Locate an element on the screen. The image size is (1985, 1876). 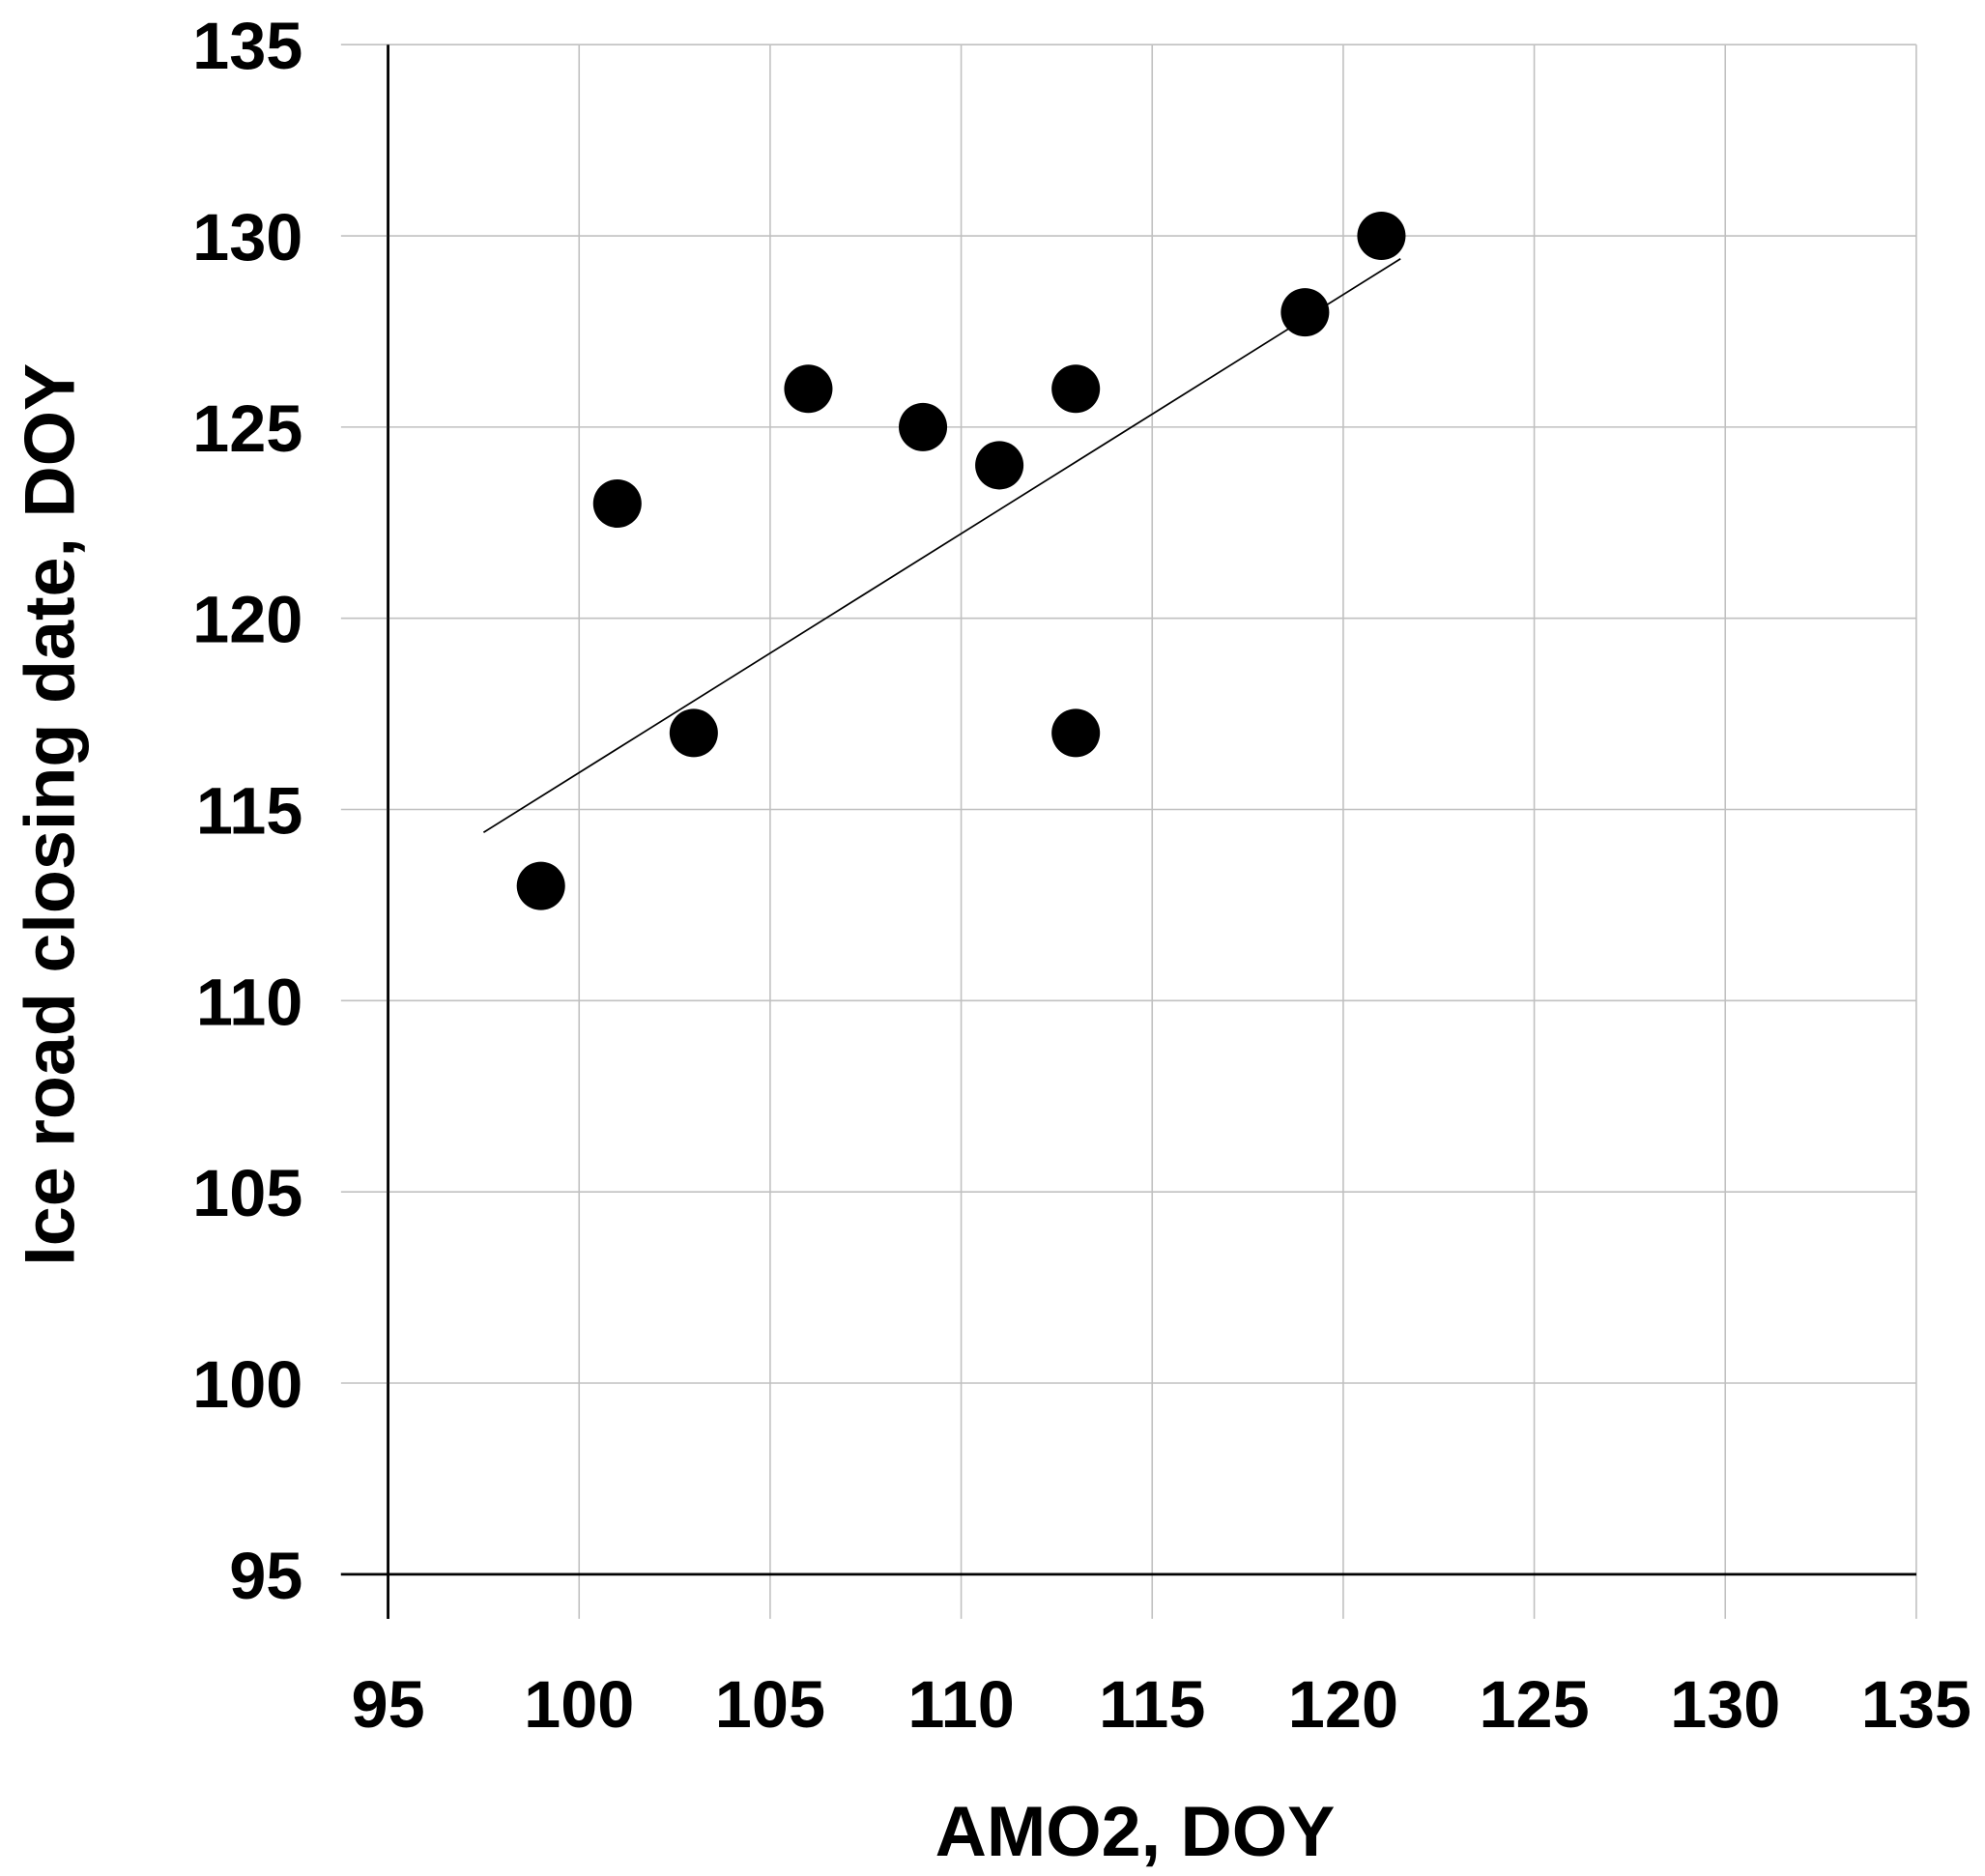
y-tick-label: 120 is located at coordinates (247, 620).